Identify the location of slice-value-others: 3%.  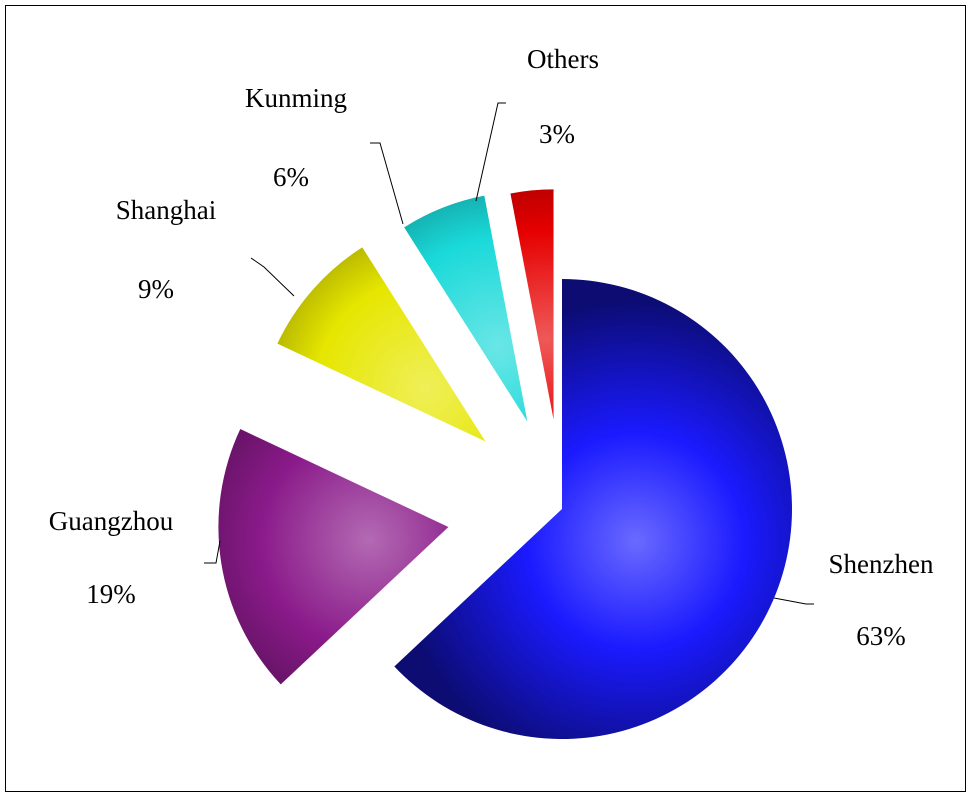
(557, 134).